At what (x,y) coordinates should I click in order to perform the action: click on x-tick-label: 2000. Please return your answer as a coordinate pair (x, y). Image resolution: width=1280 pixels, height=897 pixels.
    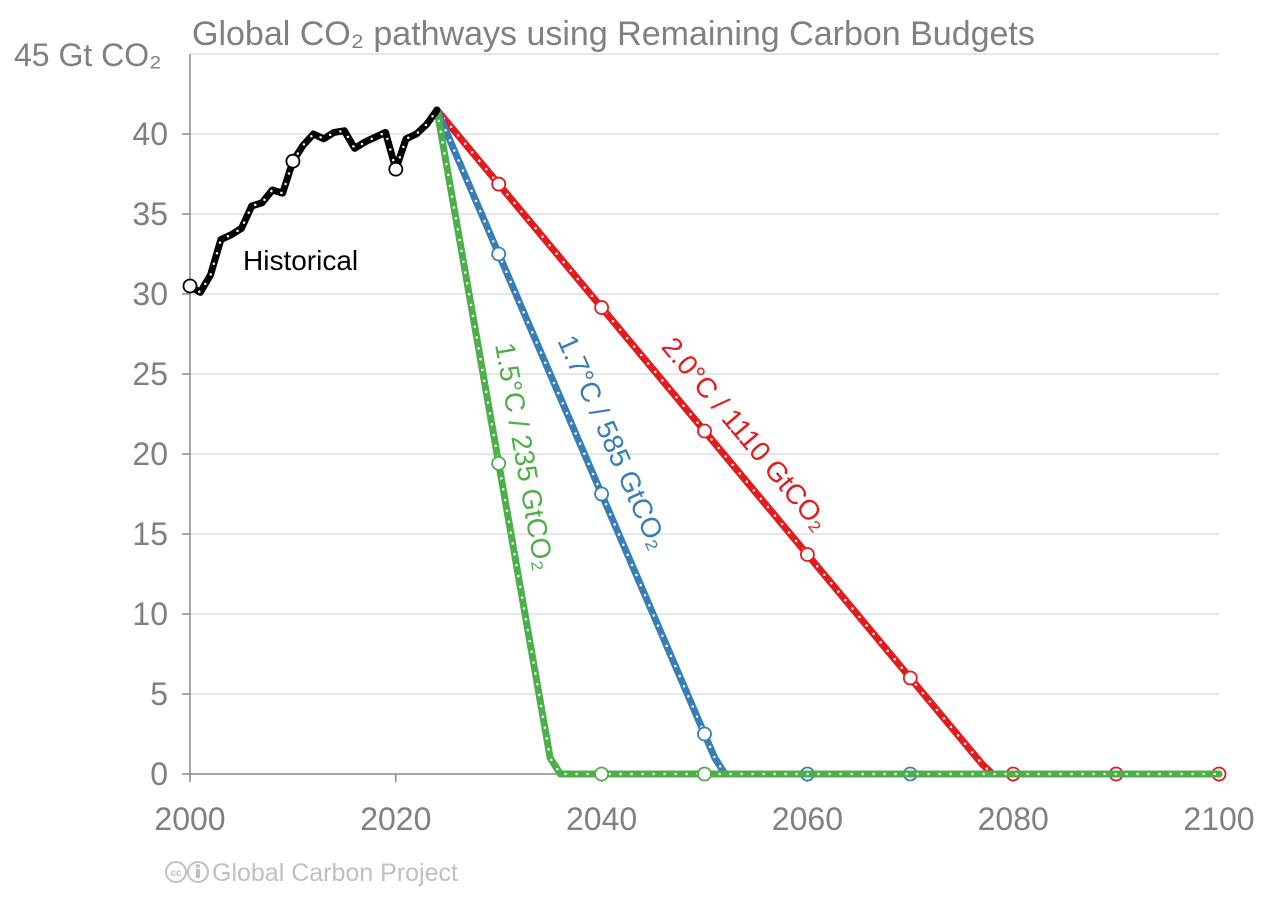
    Looking at the image, I should click on (189, 819).